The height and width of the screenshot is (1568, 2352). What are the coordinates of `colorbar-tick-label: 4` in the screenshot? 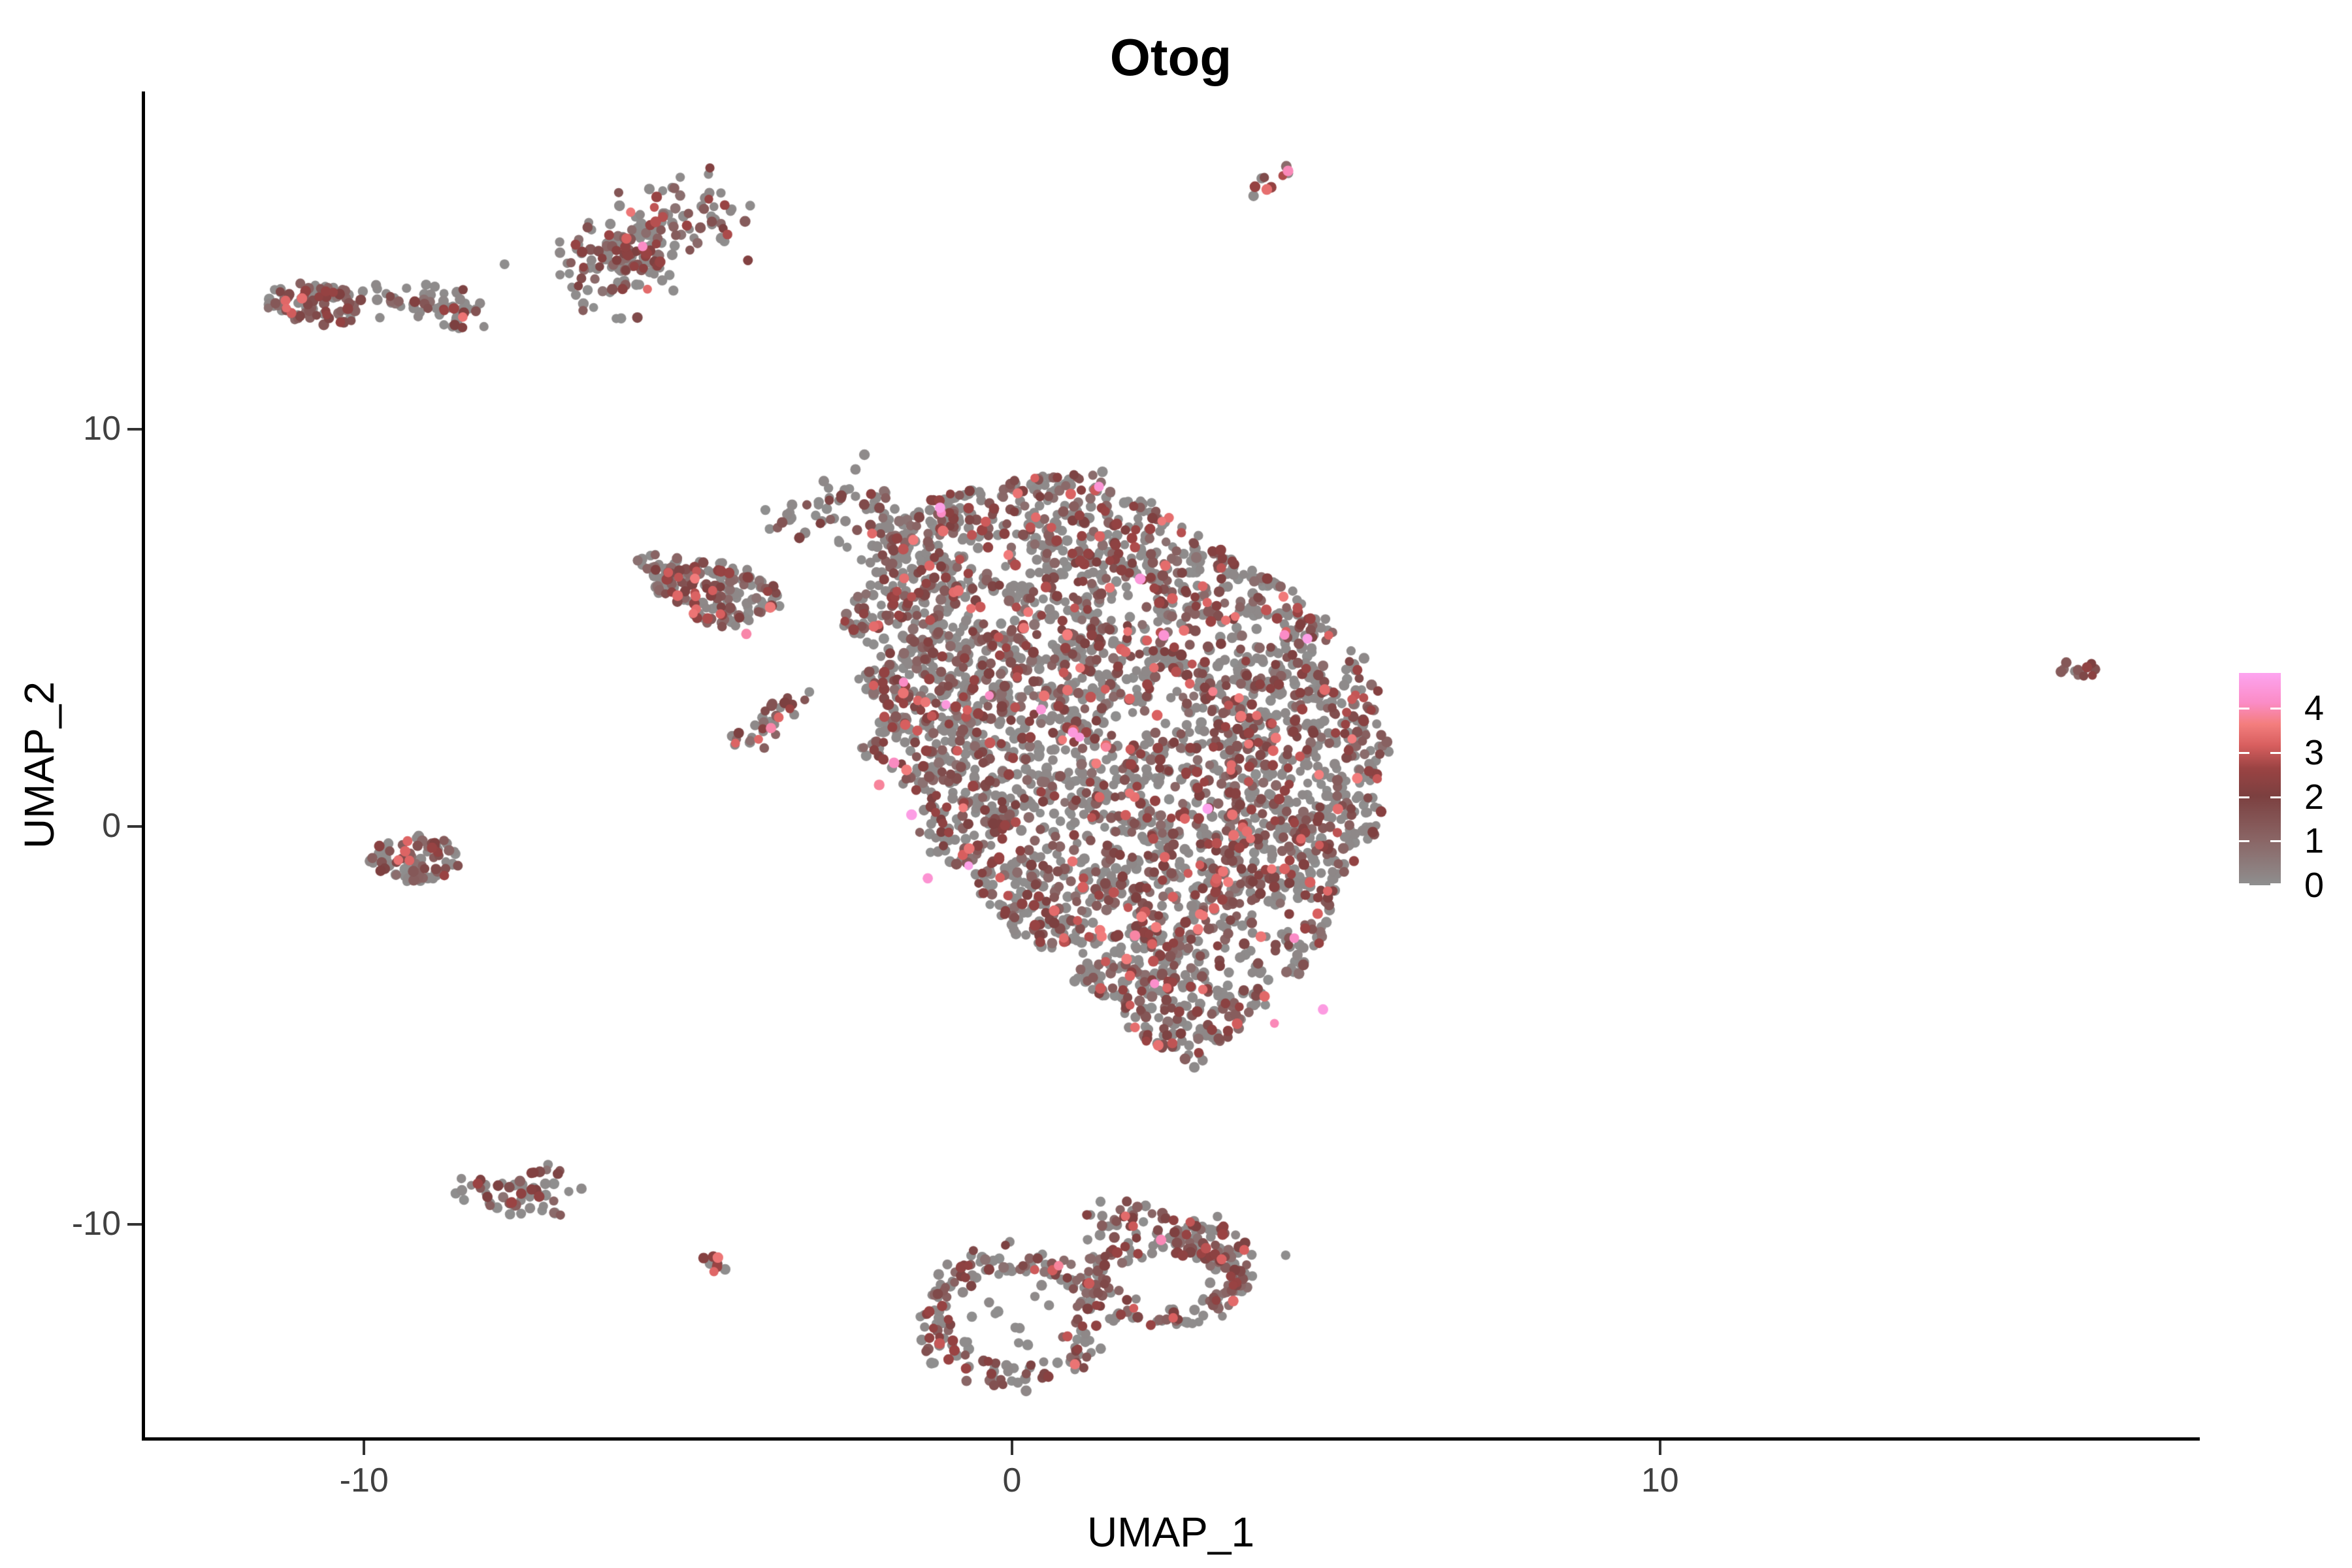 It's located at (2314, 708).